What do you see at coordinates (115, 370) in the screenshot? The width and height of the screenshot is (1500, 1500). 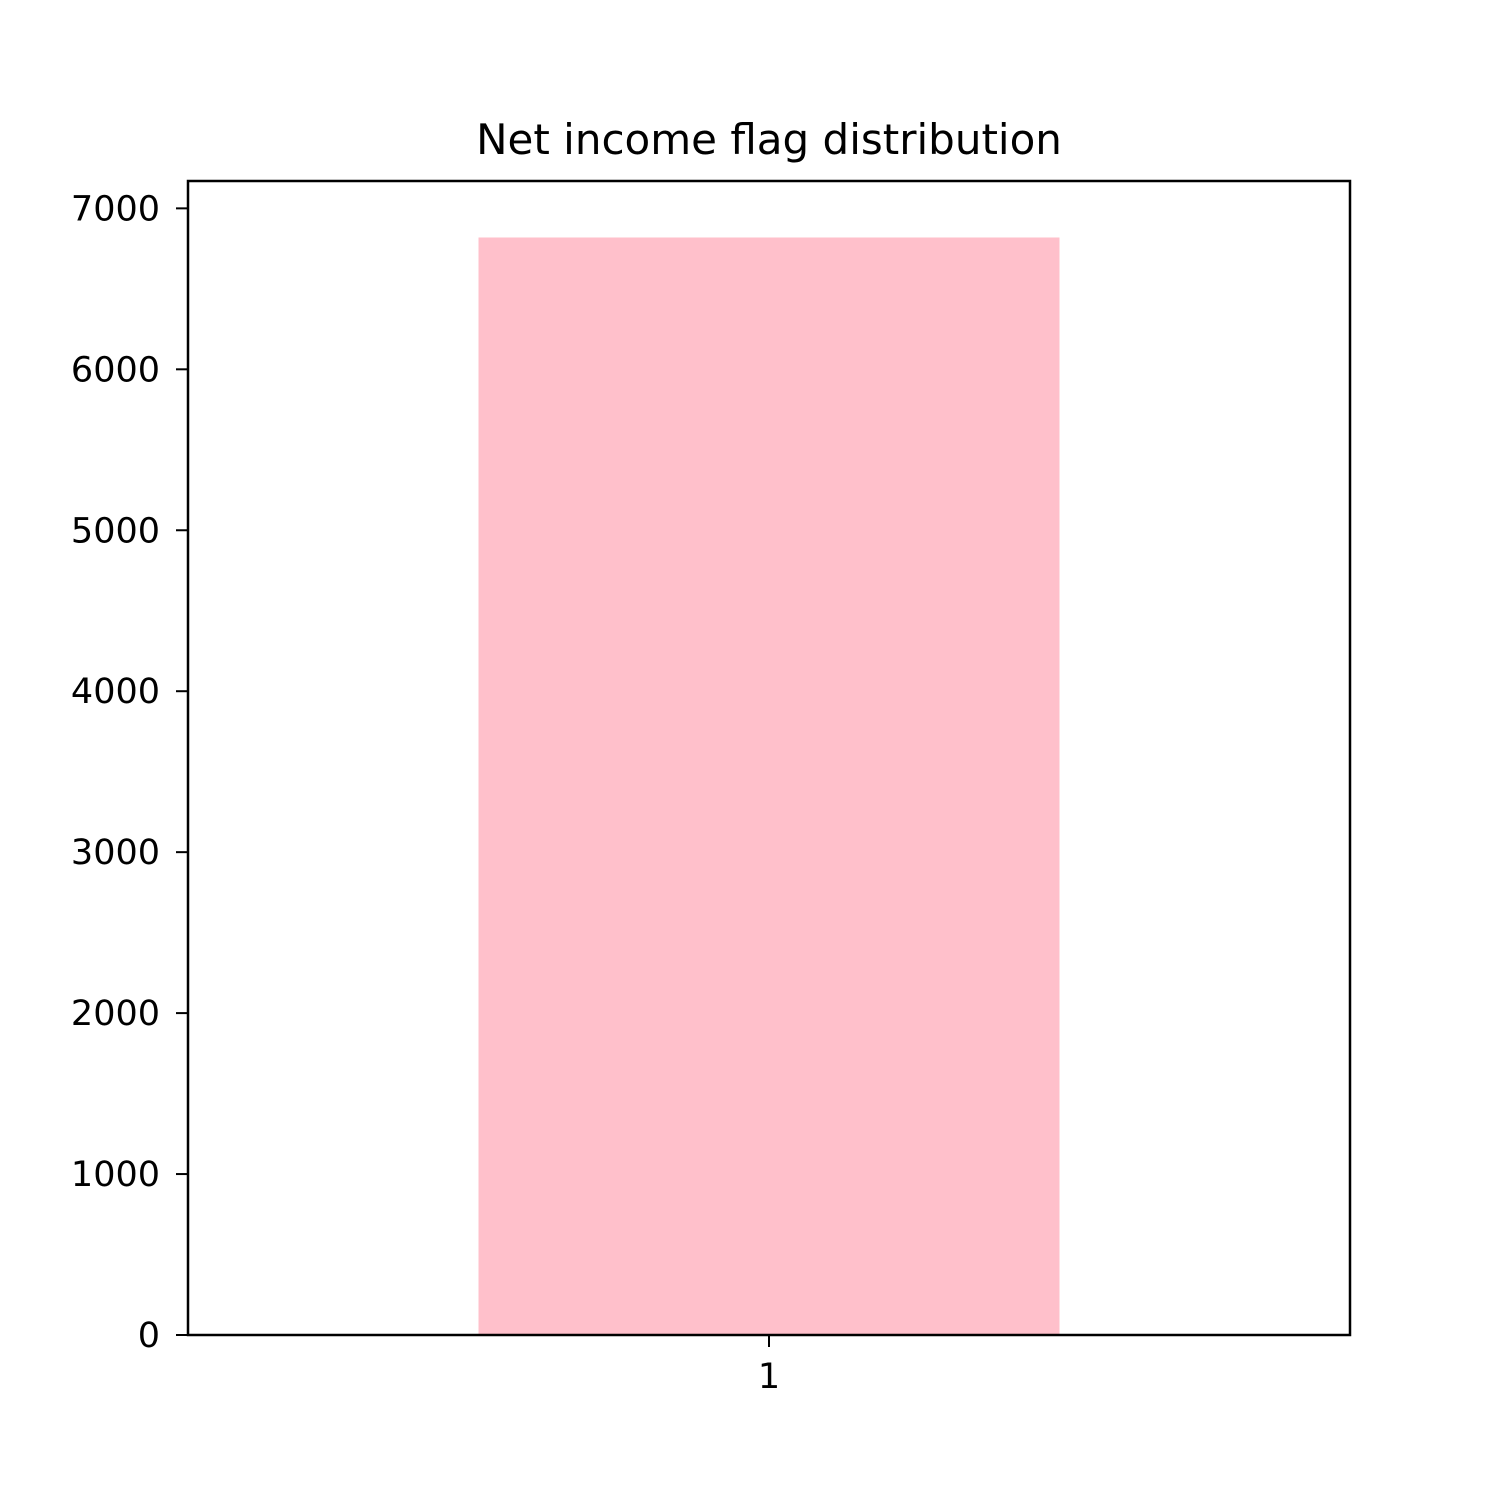 I see `y-tick-label: 6000` at bounding box center [115, 370].